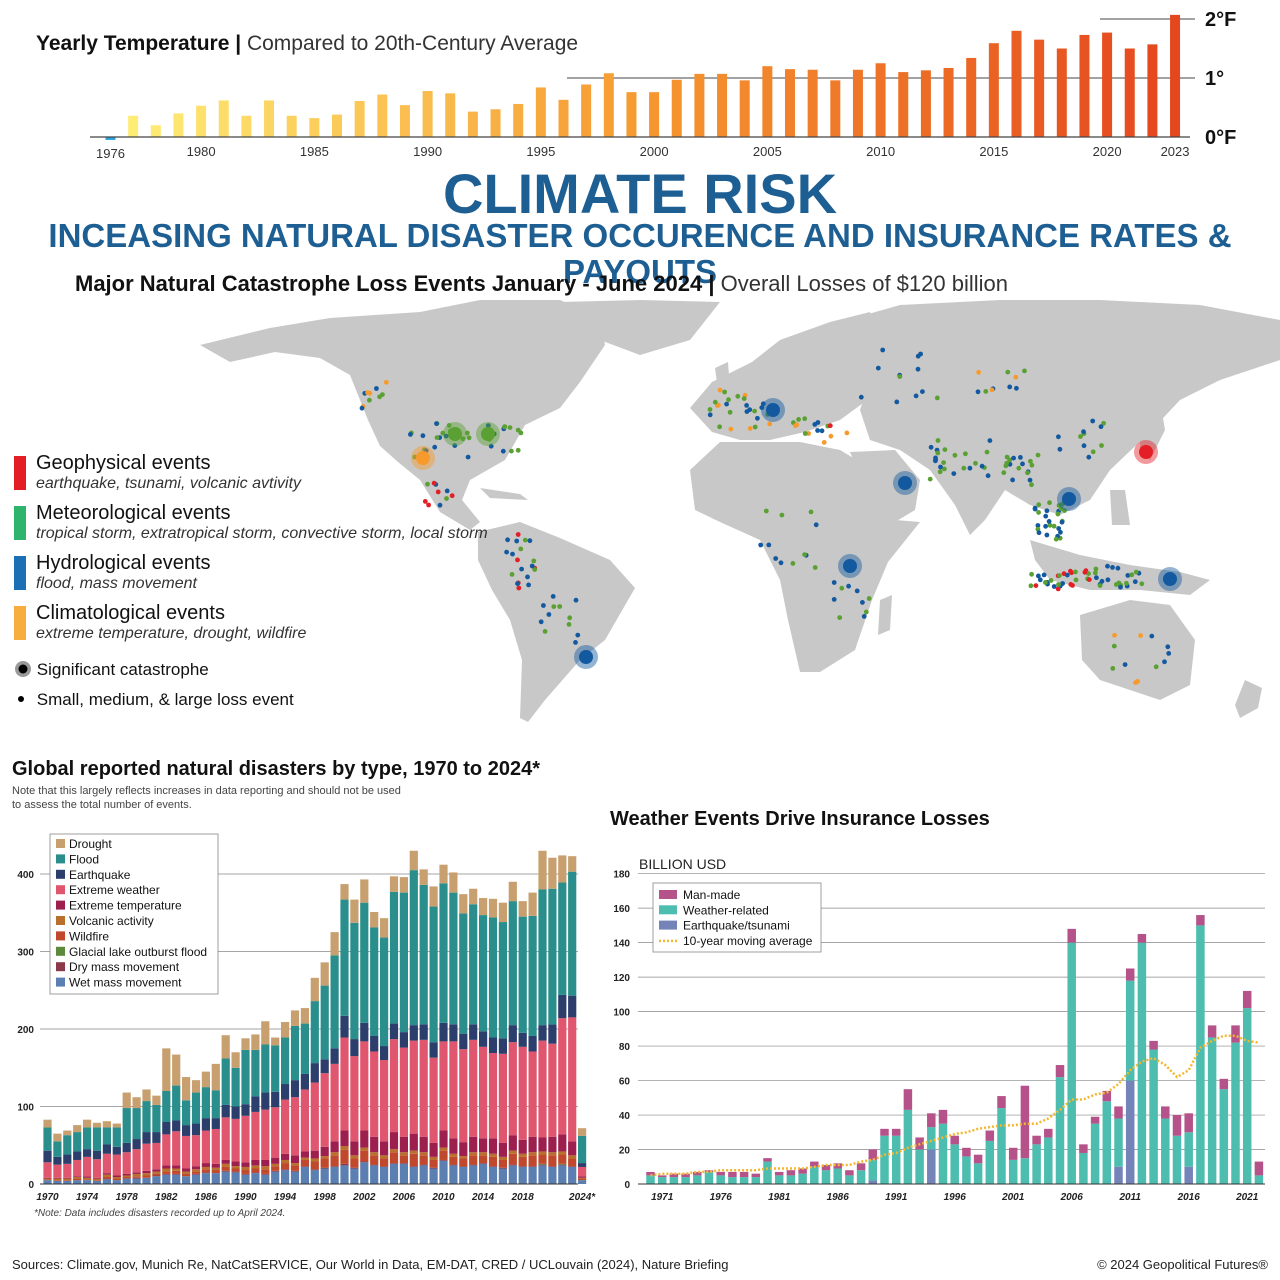 This screenshot has height=1280, width=1280. What do you see at coordinates (736, 926) in the screenshot?
I see `insurance-legend-label: Earthquake/tsunami` at bounding box center [736, 926].